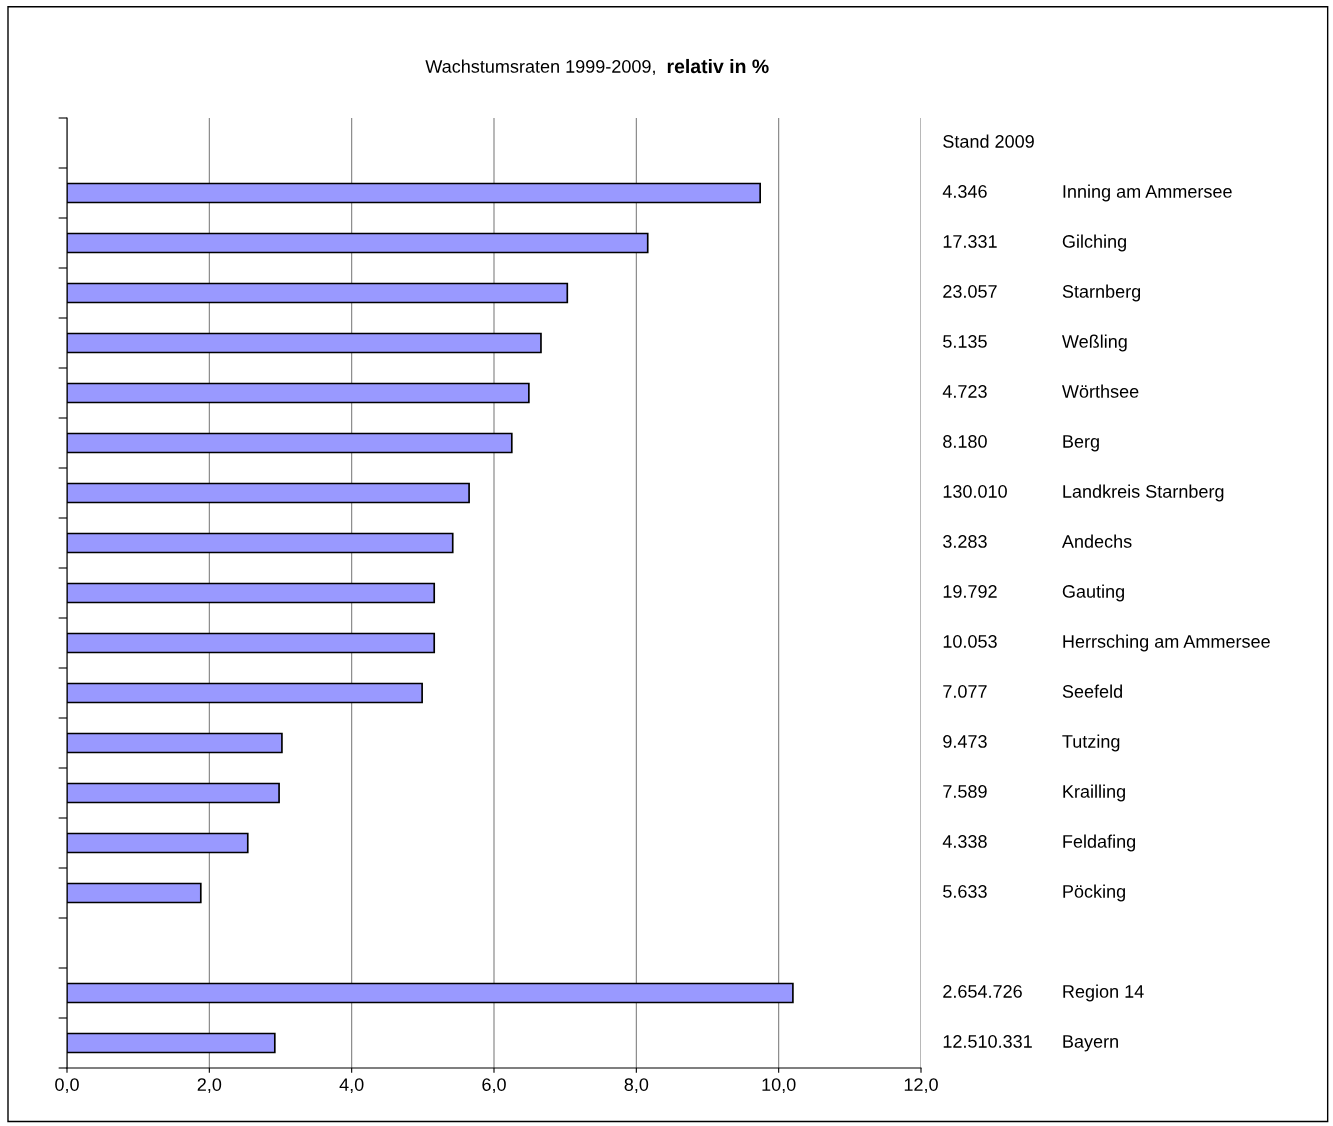 This screenshot has height=1126, width=1333. I want to click on y-tick-label: Inning am Ammersee, so click(1147, 193).